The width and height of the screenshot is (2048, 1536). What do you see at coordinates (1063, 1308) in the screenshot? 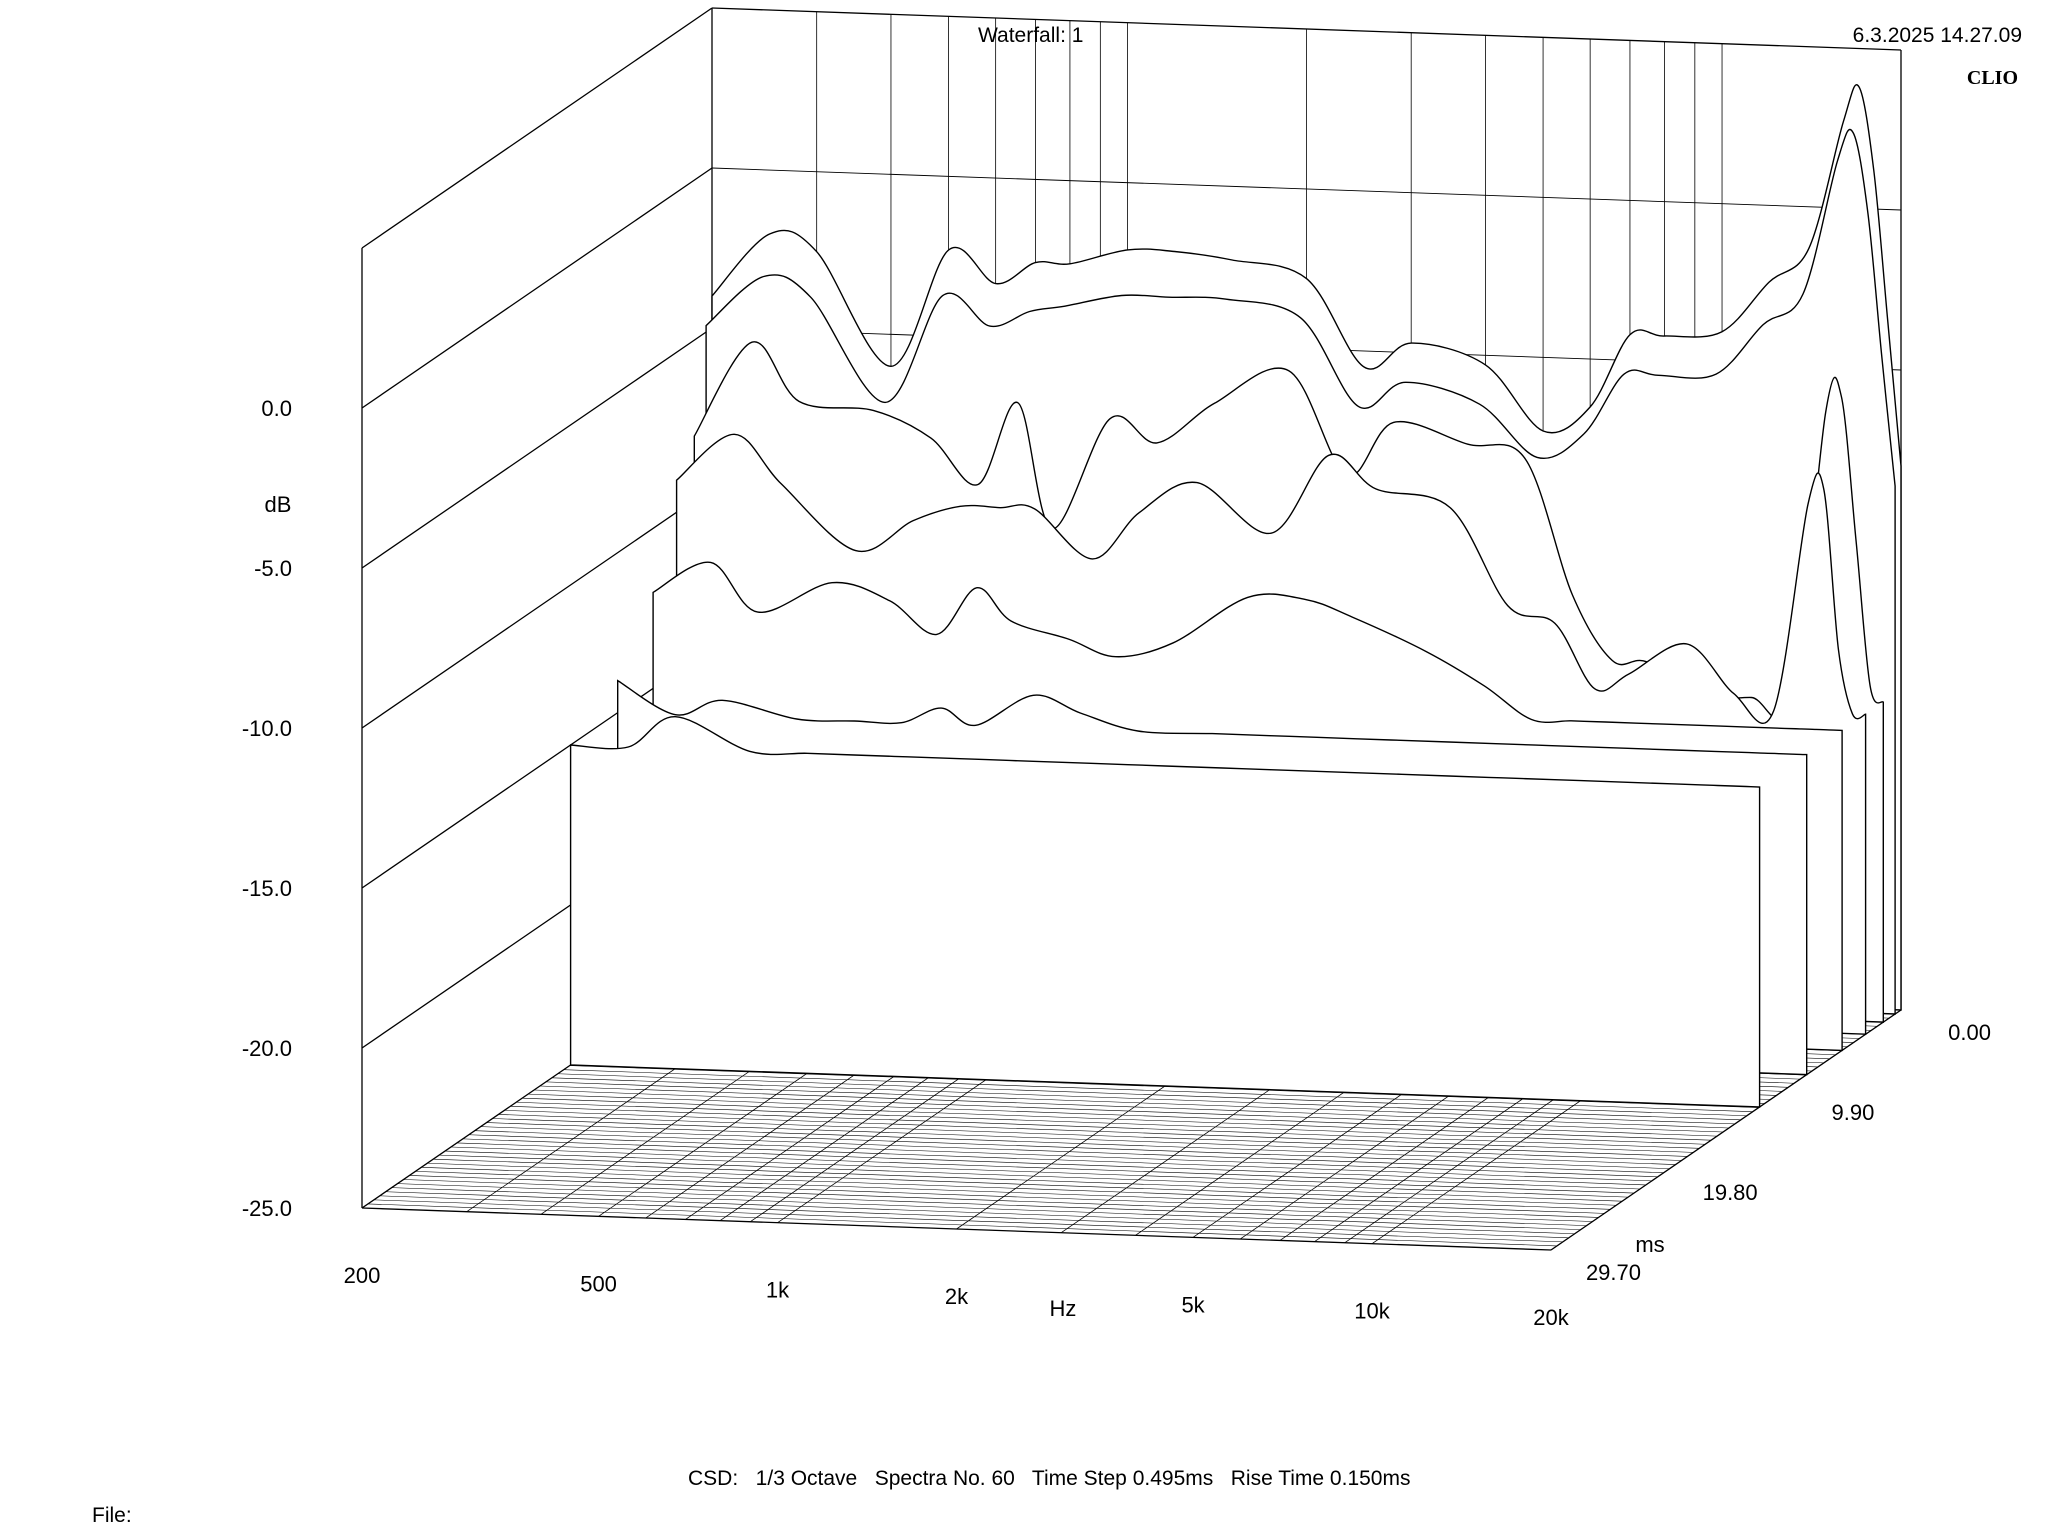
I see `x-axis-title: Hz` at bounding box center [1063, 1308].